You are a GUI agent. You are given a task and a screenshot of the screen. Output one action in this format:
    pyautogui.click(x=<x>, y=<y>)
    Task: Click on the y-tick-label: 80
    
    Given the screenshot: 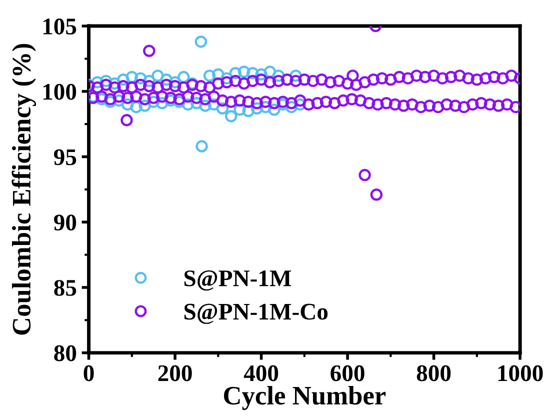 What is the action you would take?
    pyautogui.click(x=65, y=353)
    